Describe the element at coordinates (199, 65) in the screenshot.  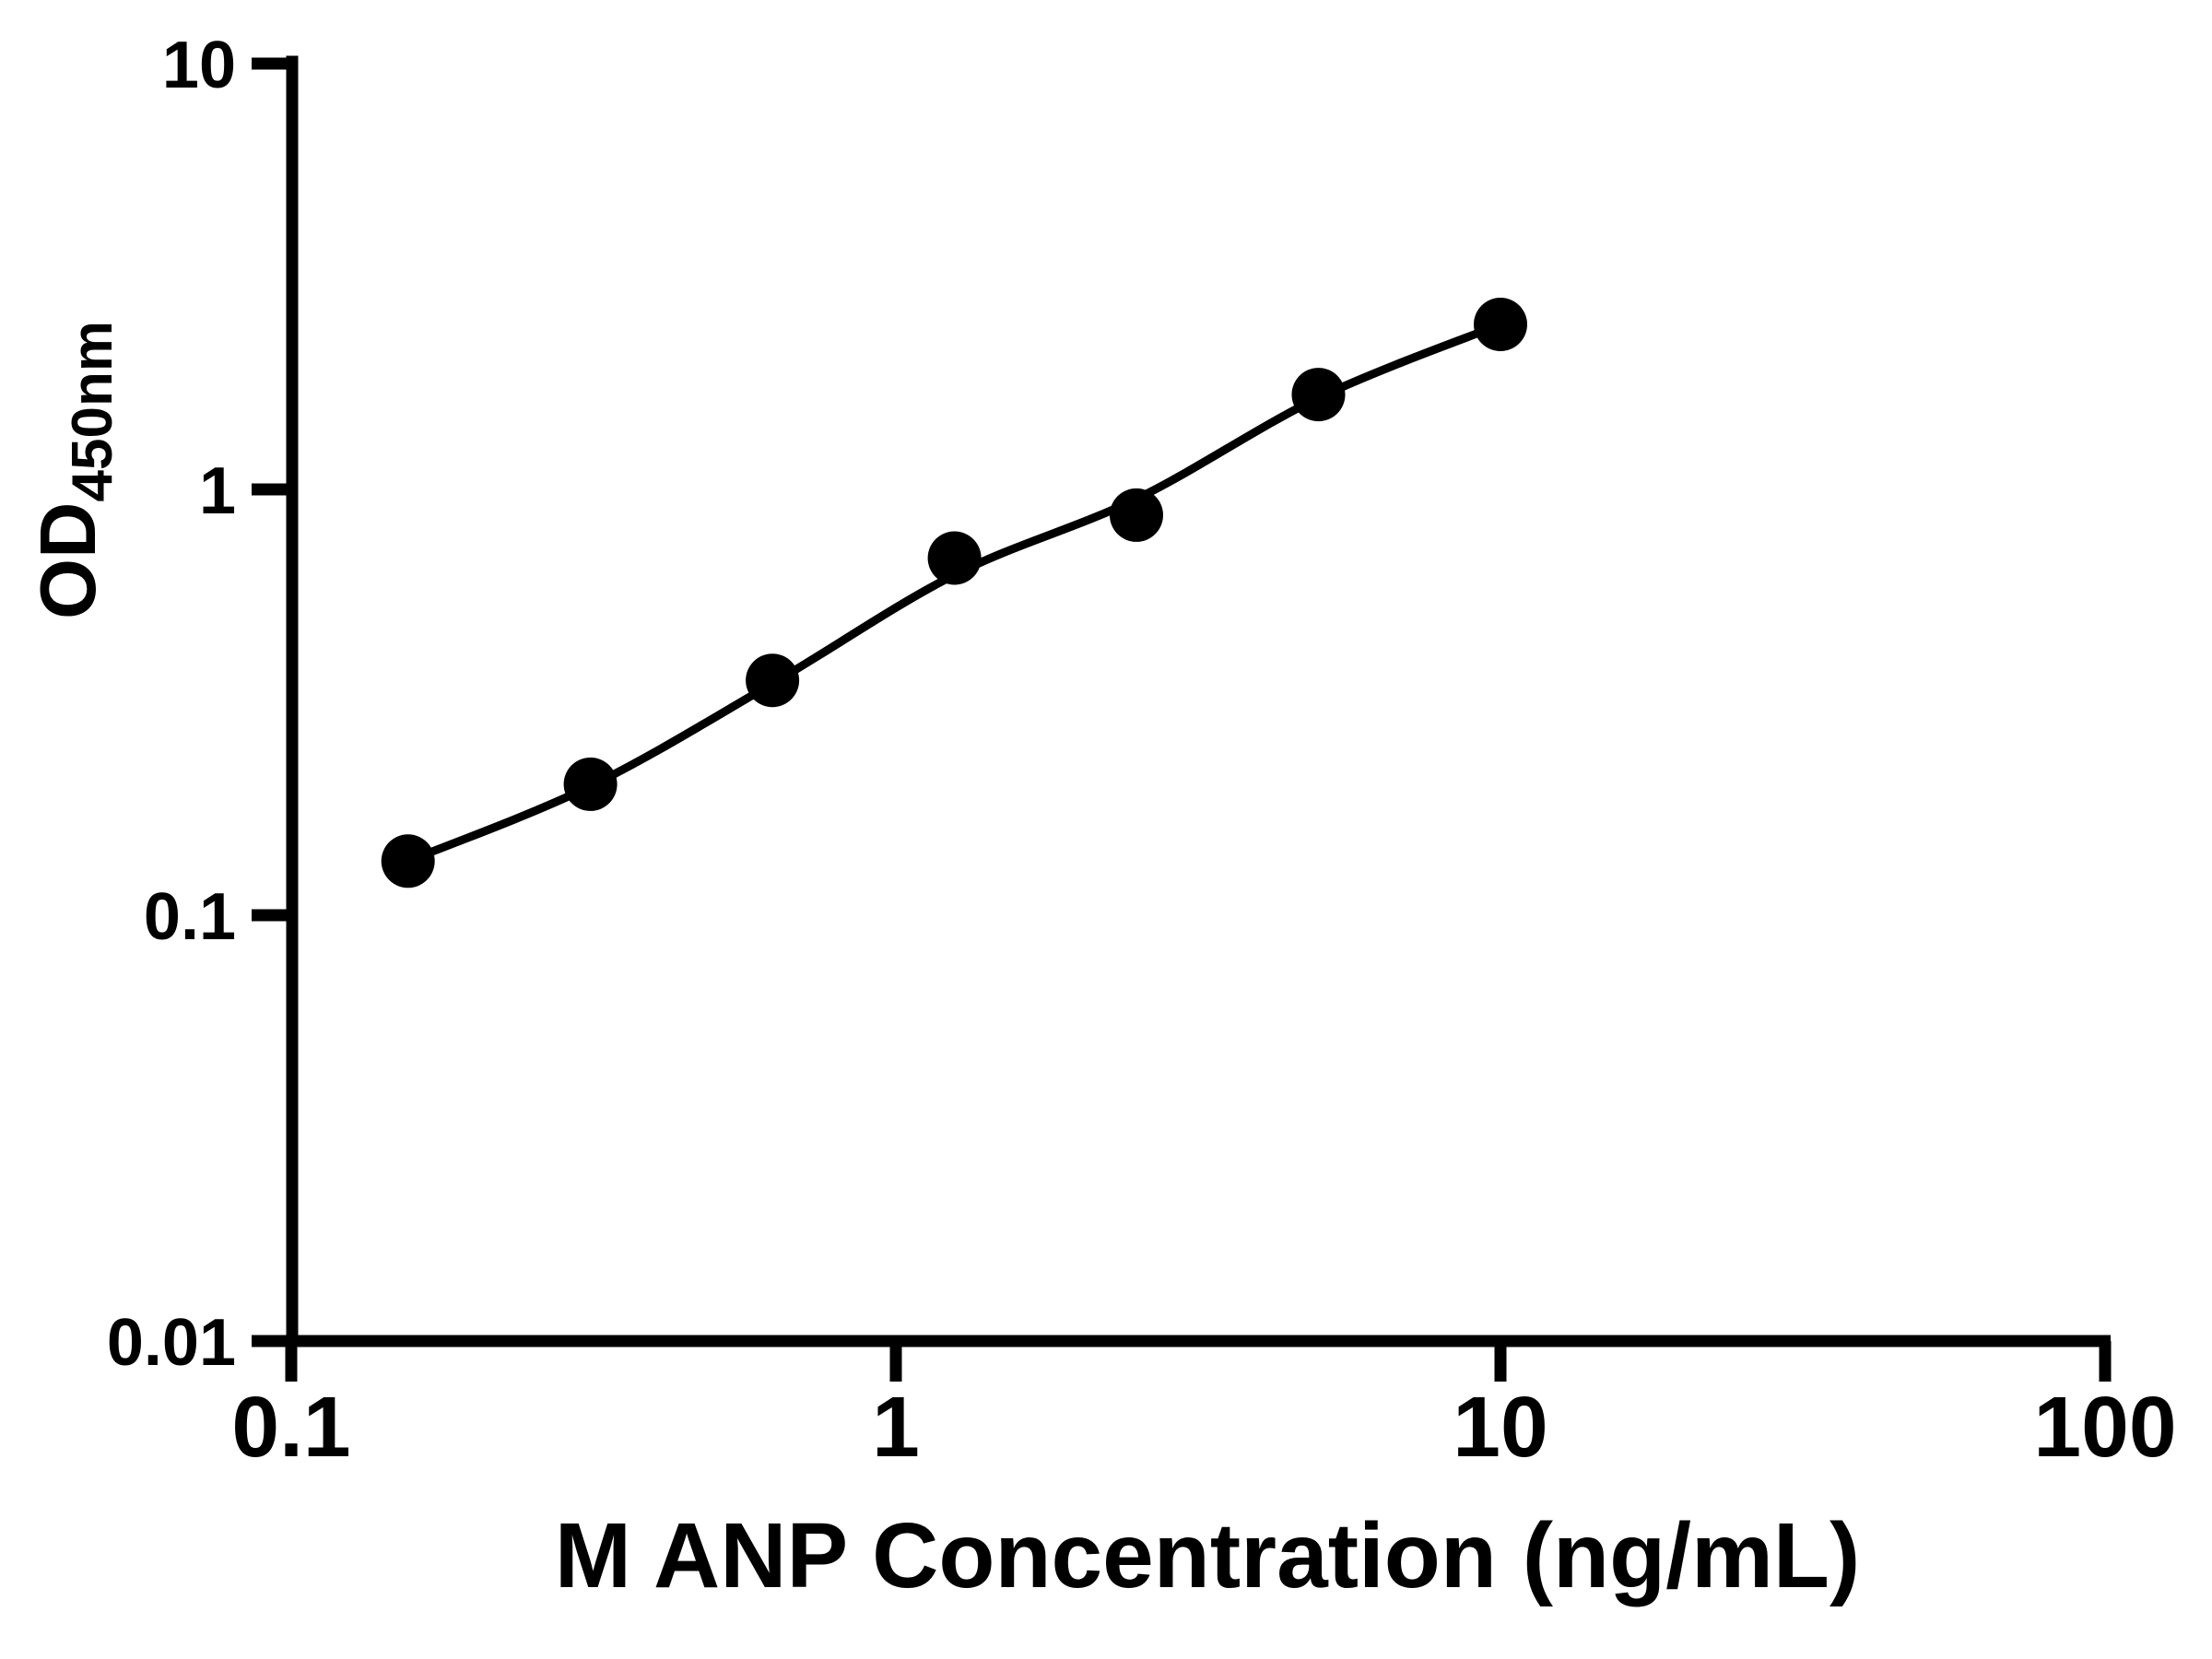
I see `y-tick-label: 10` at that location.